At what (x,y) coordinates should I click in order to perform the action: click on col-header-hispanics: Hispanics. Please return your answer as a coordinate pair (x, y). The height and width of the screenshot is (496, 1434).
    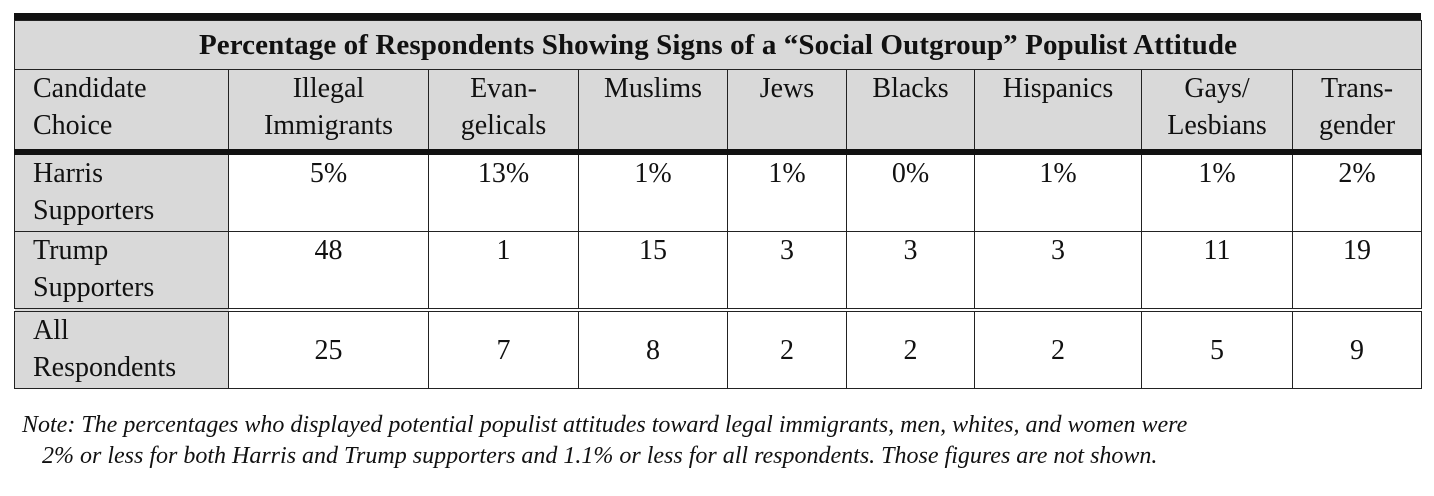
    Looking at the image, I should click on (1058, 112).